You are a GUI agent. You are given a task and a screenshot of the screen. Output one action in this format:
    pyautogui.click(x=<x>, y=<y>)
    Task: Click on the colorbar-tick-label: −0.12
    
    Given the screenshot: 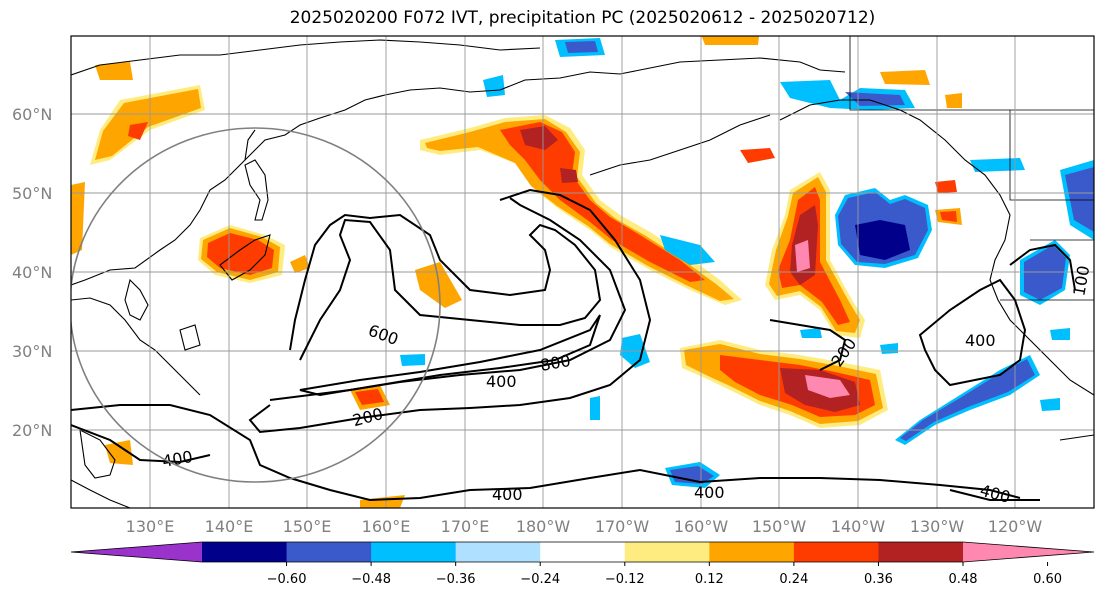 What is the action you would take?
    pyautogui.click(x=625, y=579)
    